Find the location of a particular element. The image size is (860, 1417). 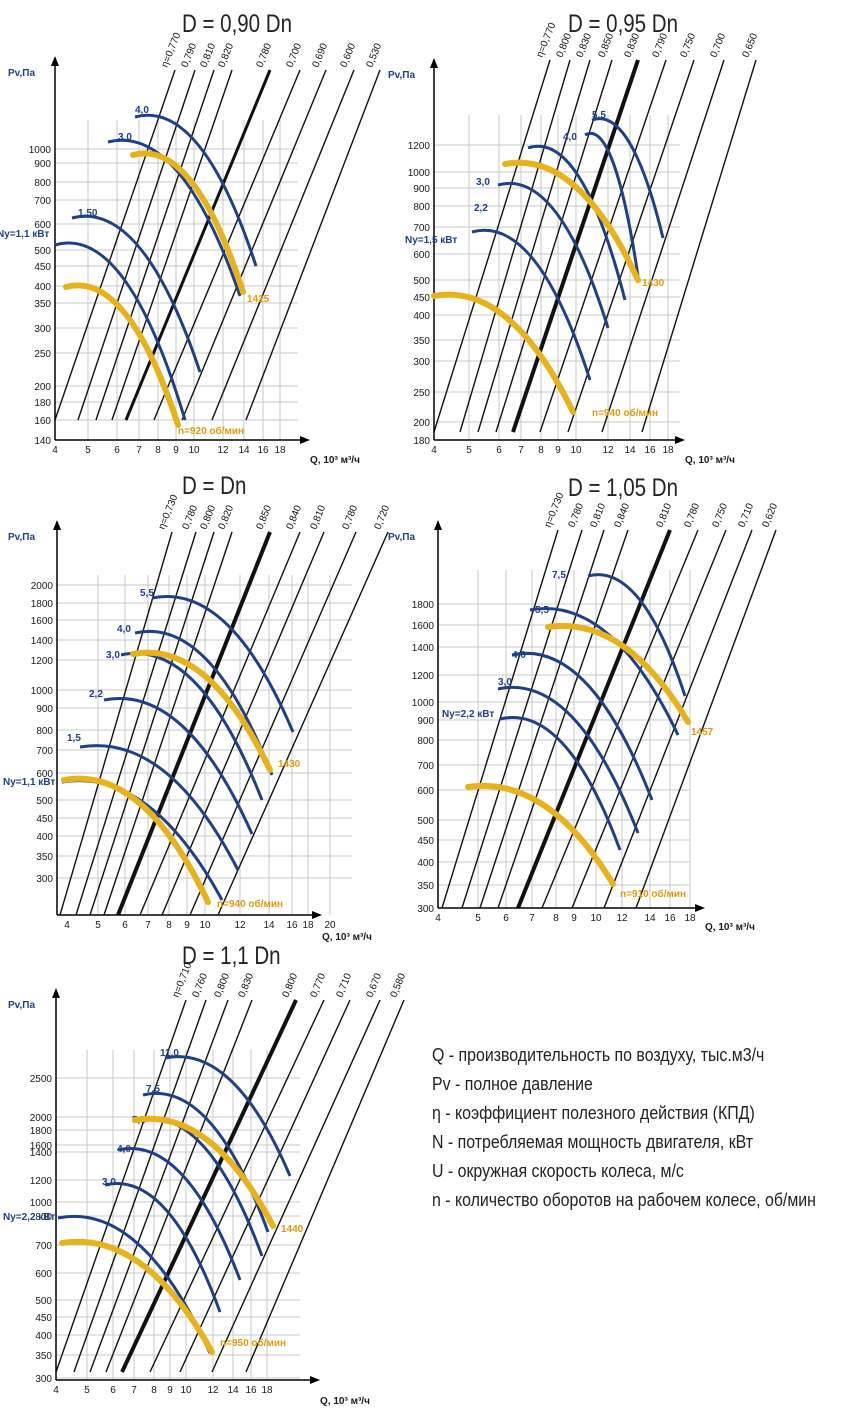

efficiency-label: 0,750 is located at coordinates (689, 45).